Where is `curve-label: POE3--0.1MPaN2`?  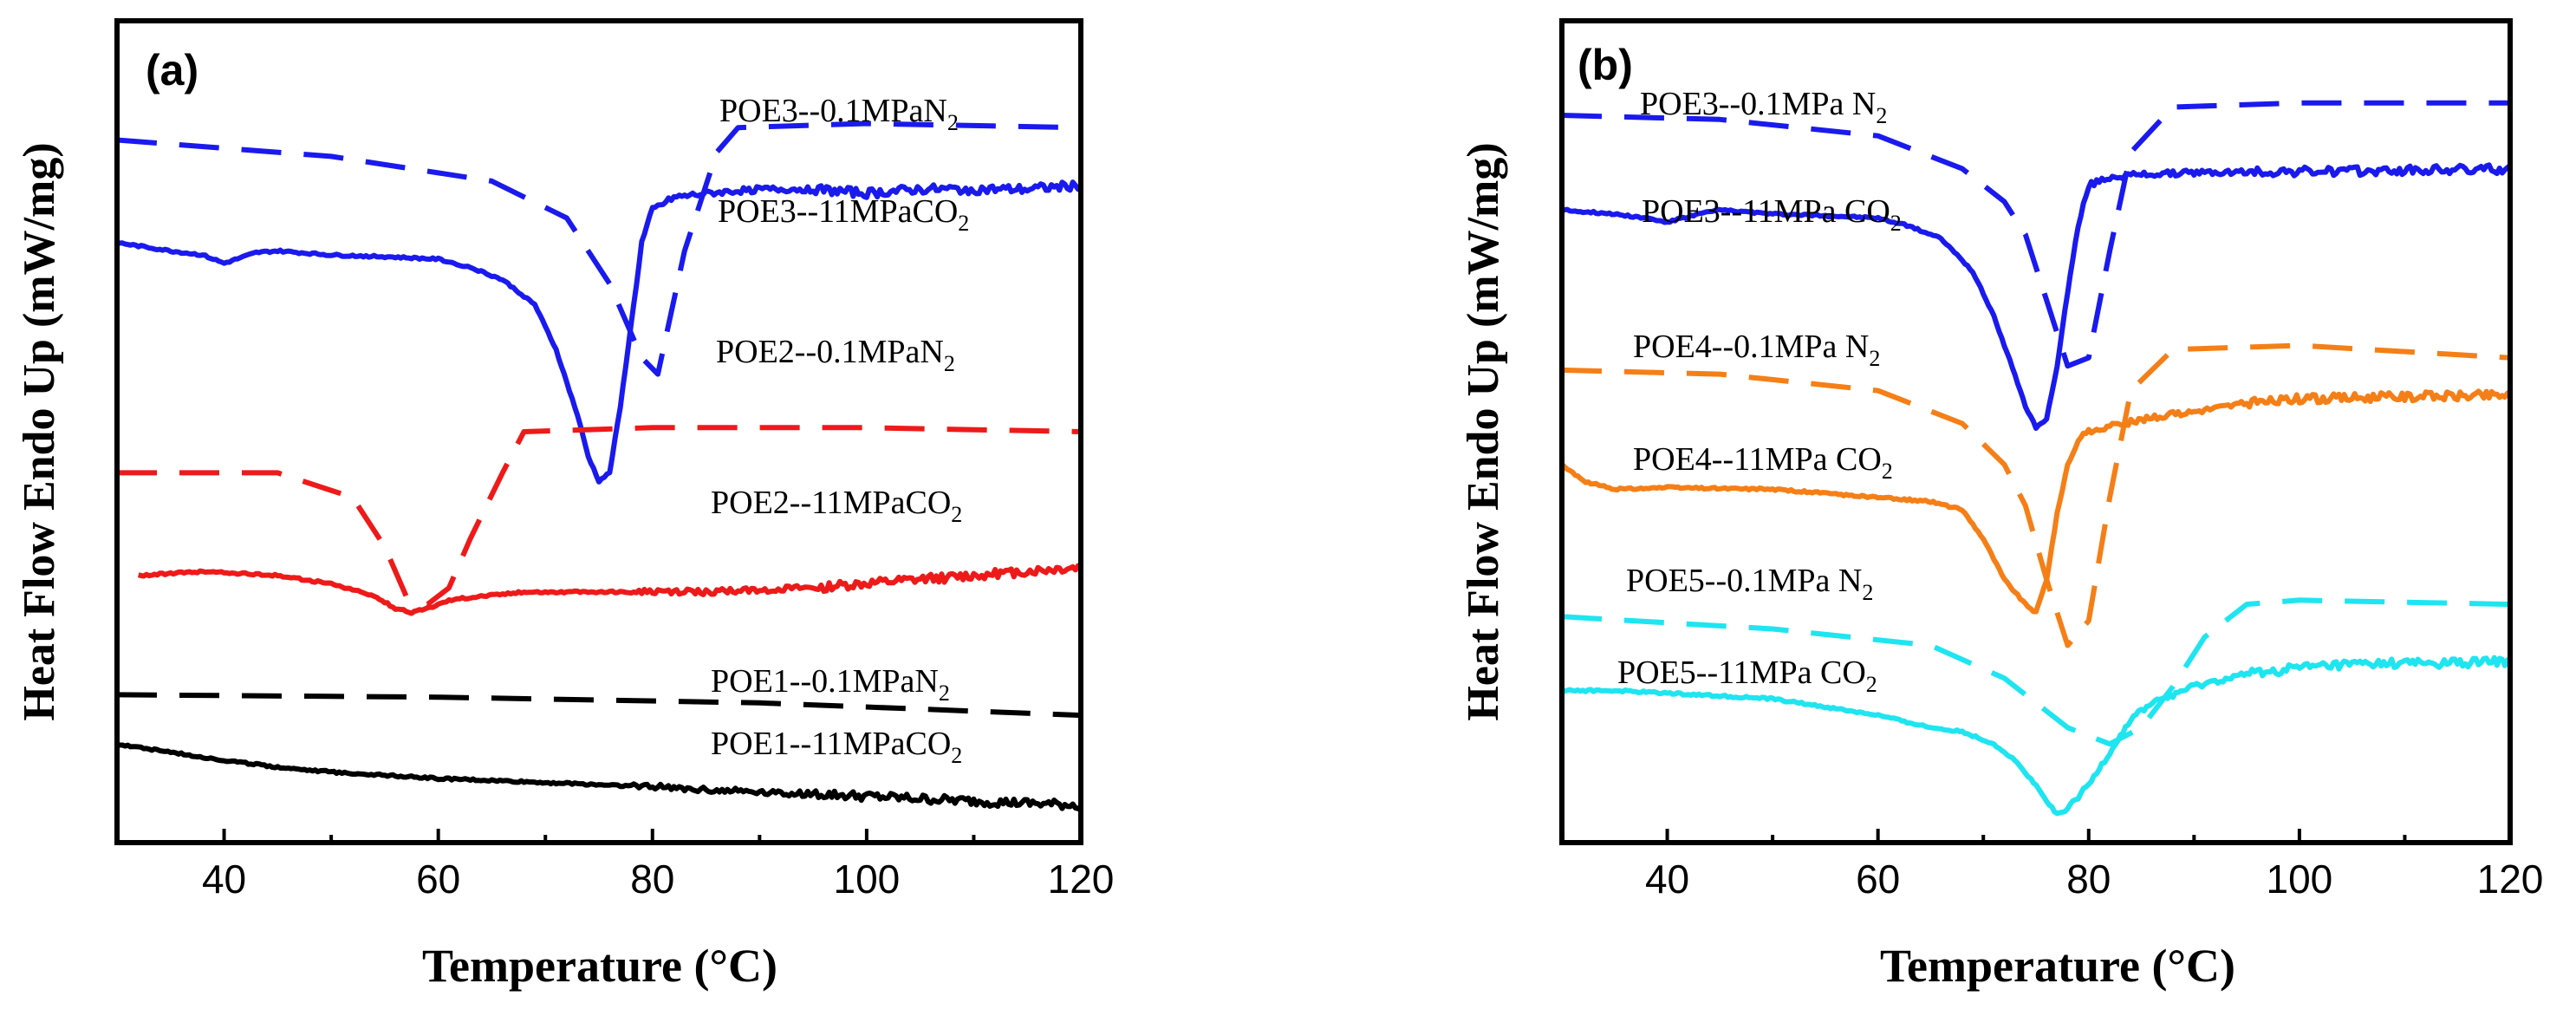 curve-label: POE3--0.1MPaN2 is located at coordinates (839, 114).